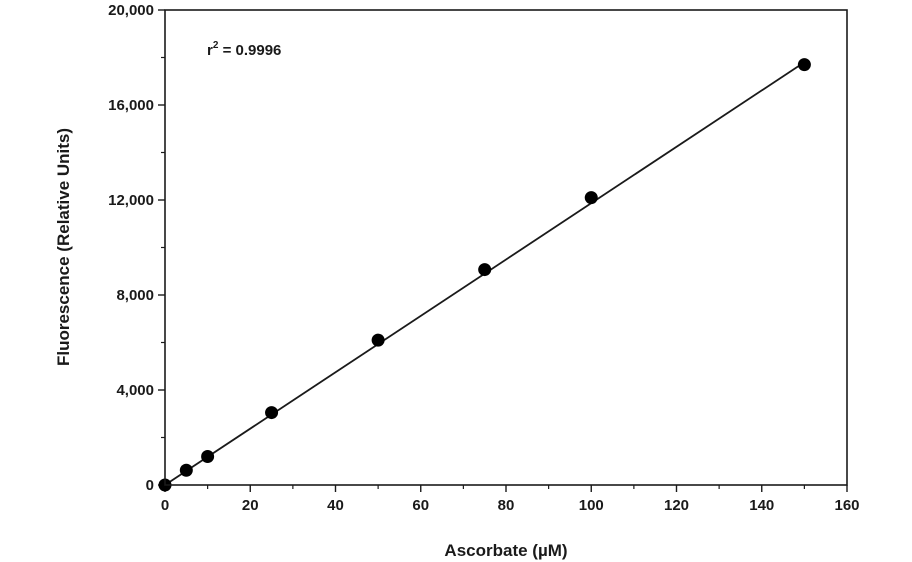 This screenshot has height=562, width=912. What do you see at coordinates (335, 505) in the screenshot?
I see `x-tick-label: 40` at bounding box center [335, 505].